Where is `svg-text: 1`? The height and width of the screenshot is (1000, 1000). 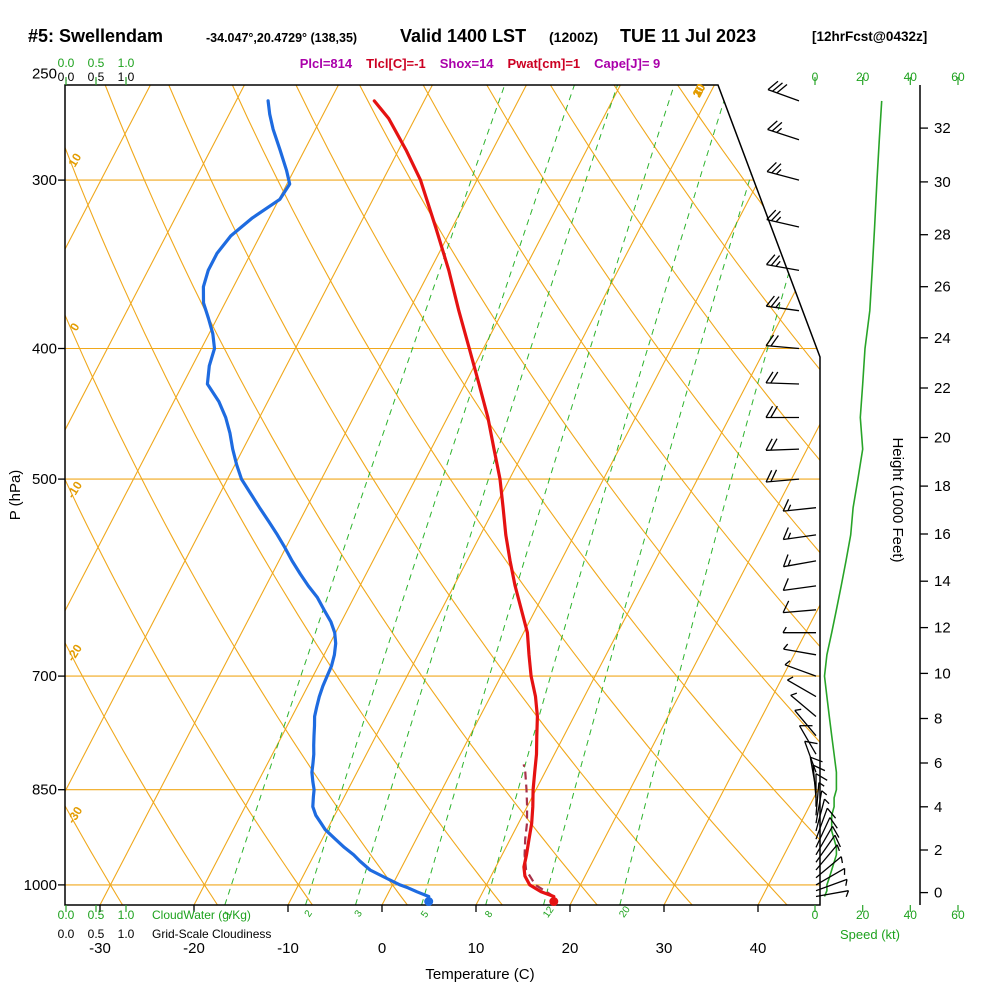 svg-text: 1 is located at coordinates (228, 914).